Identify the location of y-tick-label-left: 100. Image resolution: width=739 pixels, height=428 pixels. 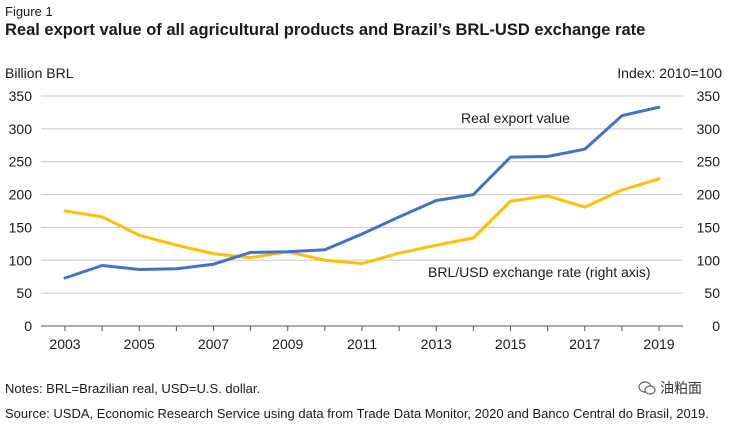
(21, 260).